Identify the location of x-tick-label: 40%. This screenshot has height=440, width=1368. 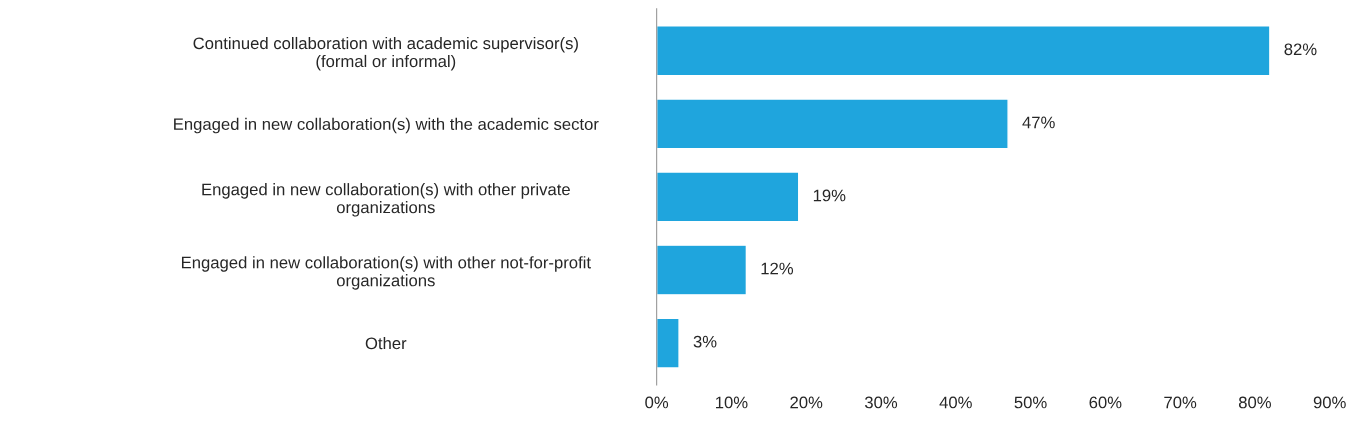
(955, 402).